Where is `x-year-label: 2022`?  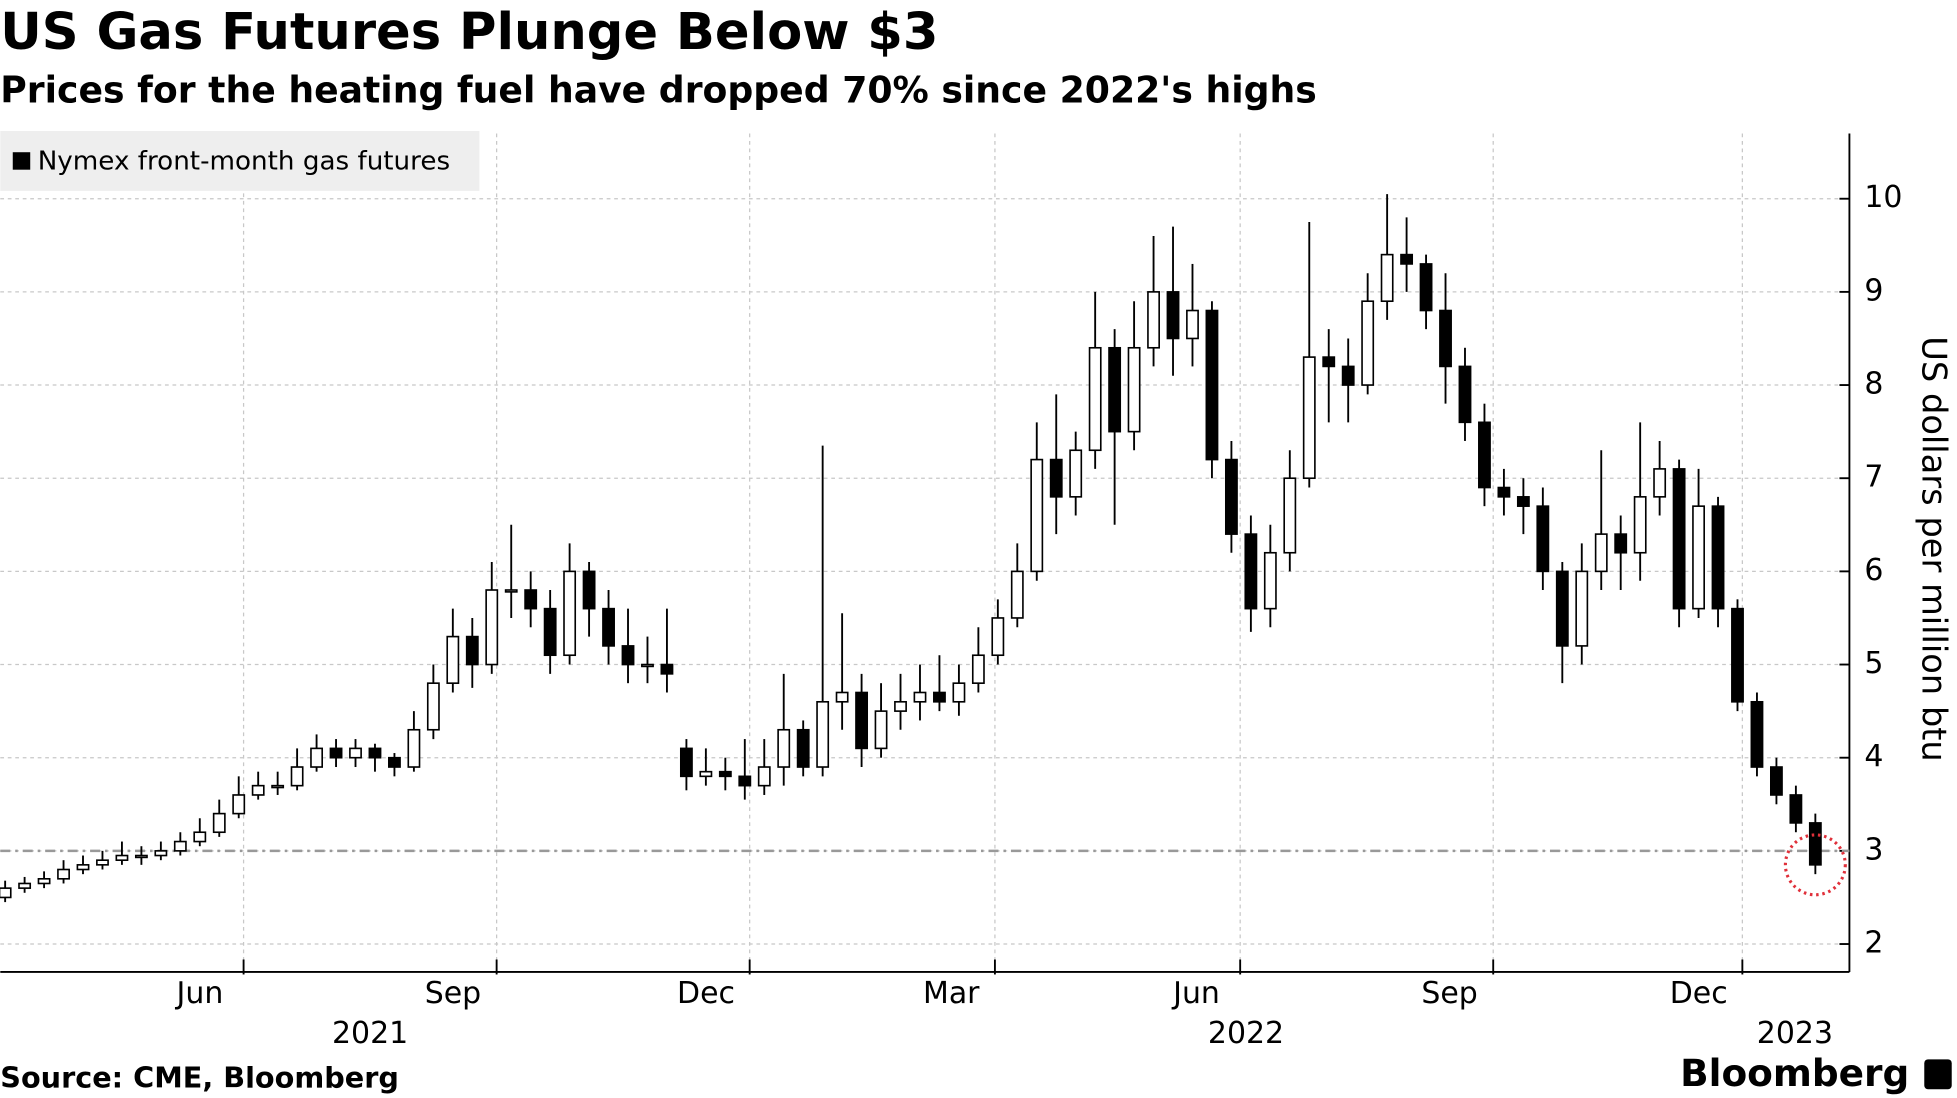
x-year-label: 2022 is located at coordinates (1246, 1033).